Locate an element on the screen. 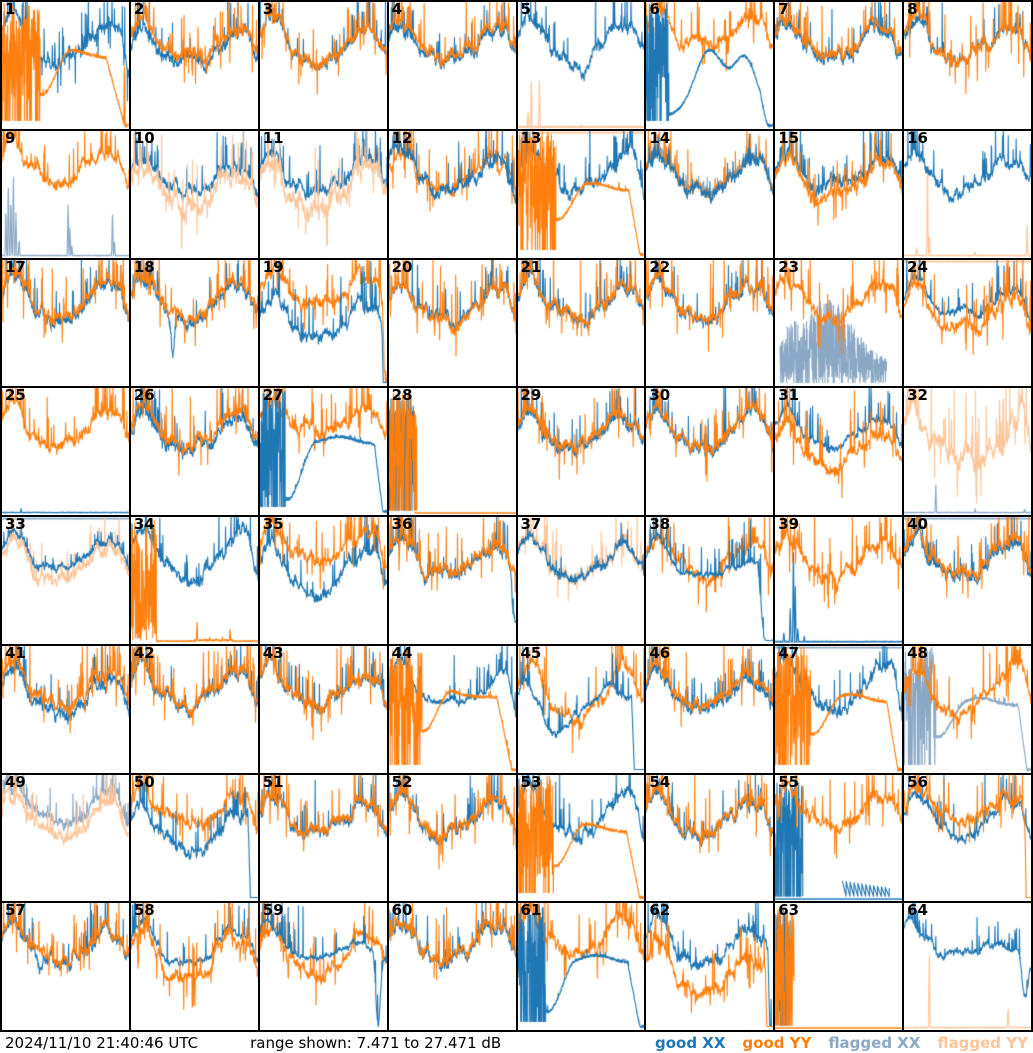  subplot-panel-58: 58 is located at coordinates (195, 967).